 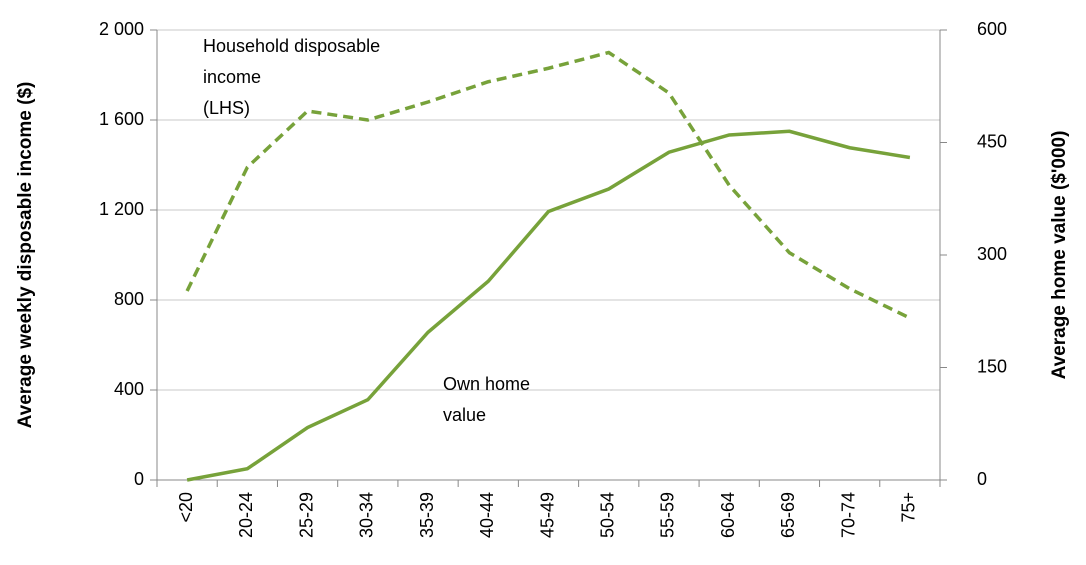 What do you see at coordinates (728, 515) in the screenshot?
I see `x-tick-label: 60-64` at bounding box center [728, 515].